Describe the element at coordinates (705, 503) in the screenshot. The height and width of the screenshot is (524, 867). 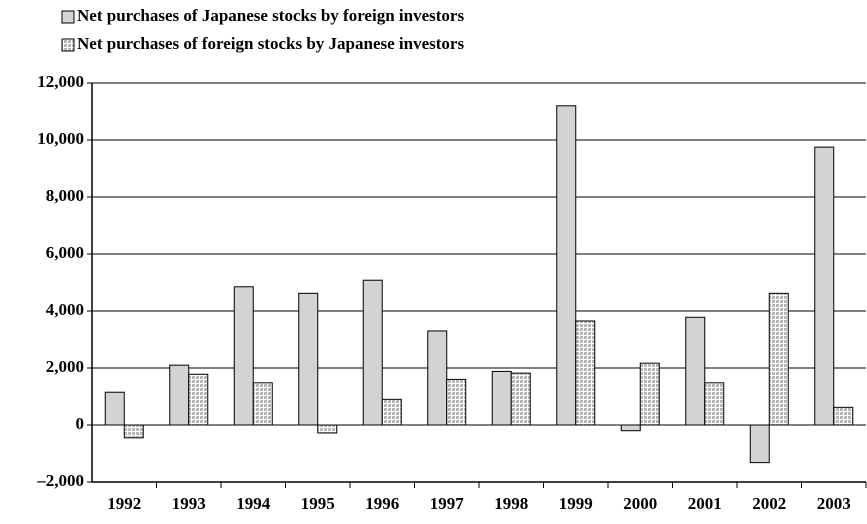
I see `x-tick-label: 2001` at that location.